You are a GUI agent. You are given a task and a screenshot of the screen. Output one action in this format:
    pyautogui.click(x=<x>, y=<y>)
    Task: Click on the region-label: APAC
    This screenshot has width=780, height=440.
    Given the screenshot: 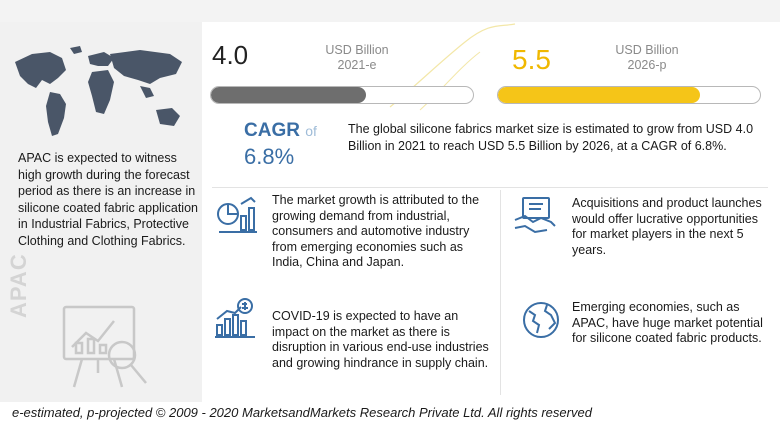 What is the action you would take?
    pyautogui.click(x=18, y=285)
    